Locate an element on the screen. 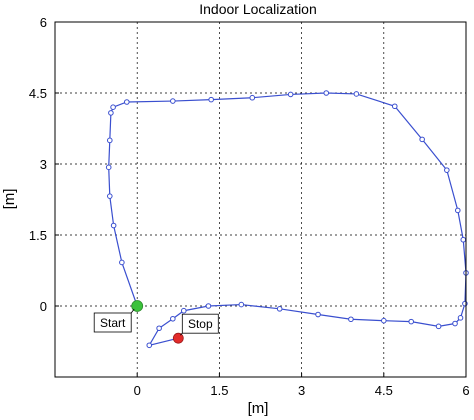 This screenshot has width=474, height=420. x-tick-label: 4.5 is located at coordinates (384, 390).